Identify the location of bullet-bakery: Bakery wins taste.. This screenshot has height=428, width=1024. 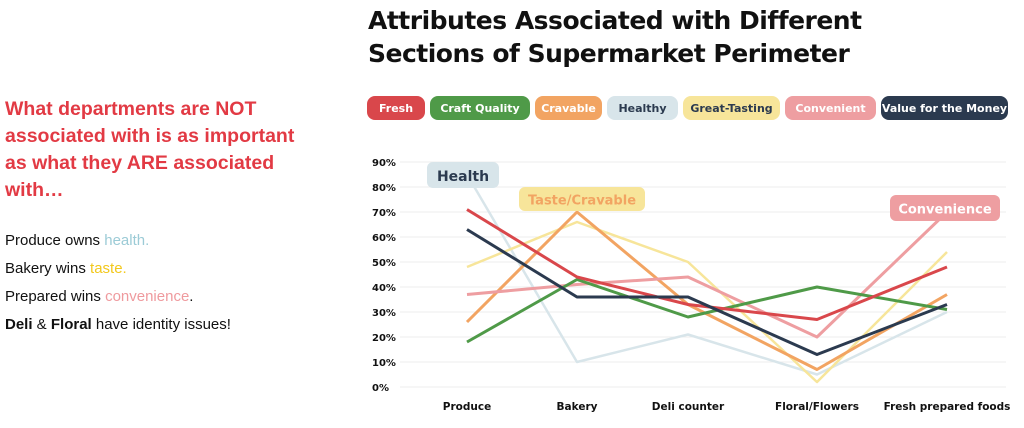
(66, 268).